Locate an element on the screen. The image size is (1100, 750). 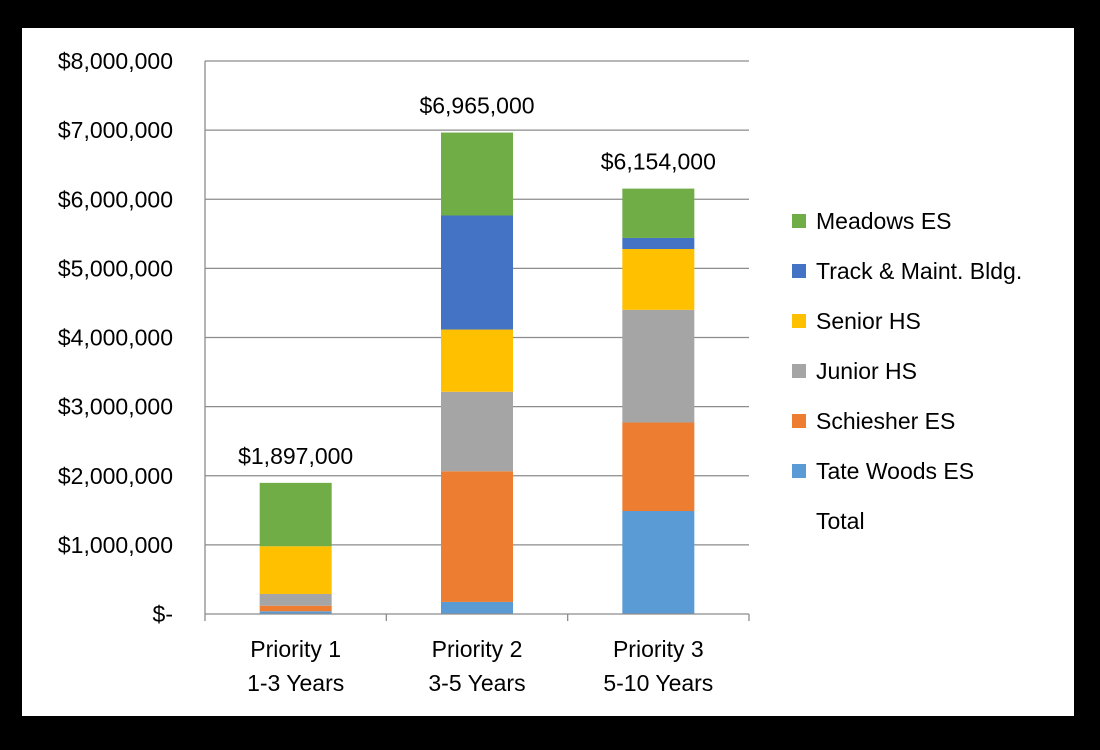
y-tick-label: $4,000,000 is located at coordinates (115, 338).